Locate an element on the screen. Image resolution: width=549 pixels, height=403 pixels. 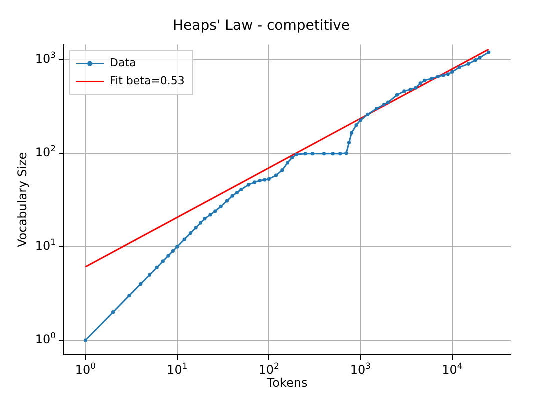
legend-label: Data is located at coordinates (123, 63).